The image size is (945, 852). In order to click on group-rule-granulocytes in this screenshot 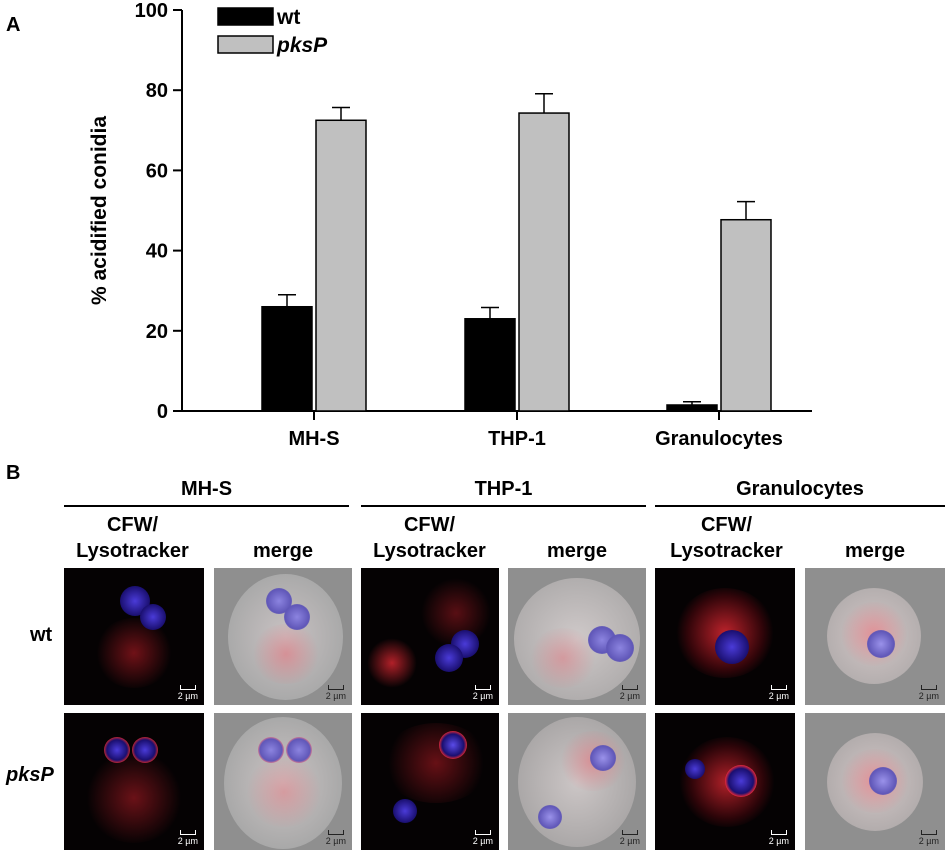, I will do `click(800, 506)`.